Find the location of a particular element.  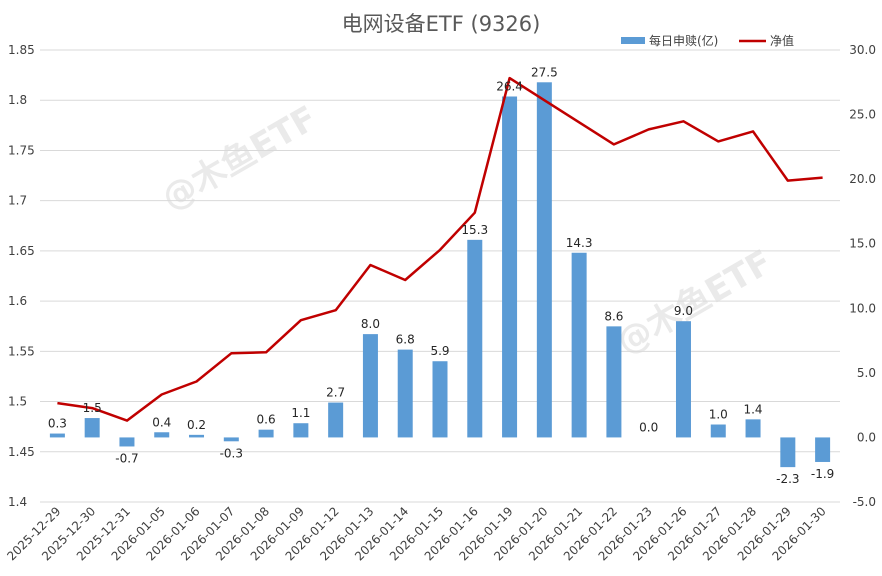

right-tick-label: 20.0 is located at coordinates (862, 179).